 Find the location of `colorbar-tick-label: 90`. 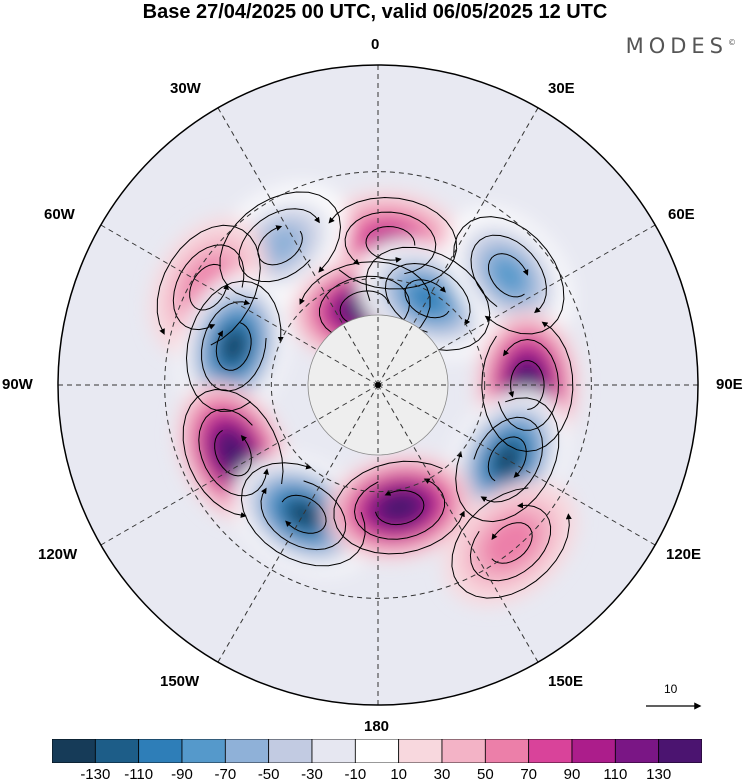

colorbar-tick-label: 90 is located at coordinates (572, 774).